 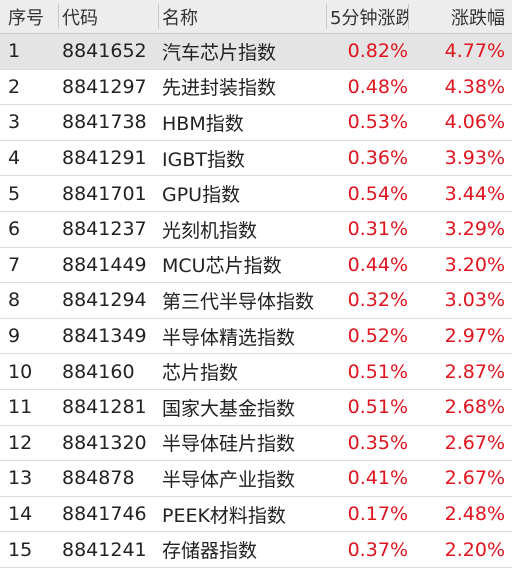 I want to click on code: 8841297, so click(x=104, y=86).